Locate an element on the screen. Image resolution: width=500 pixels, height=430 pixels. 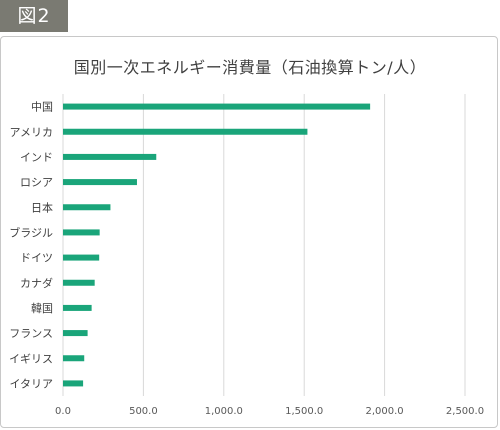
y-category-label: 中国 is located at coordinates (42, 107).